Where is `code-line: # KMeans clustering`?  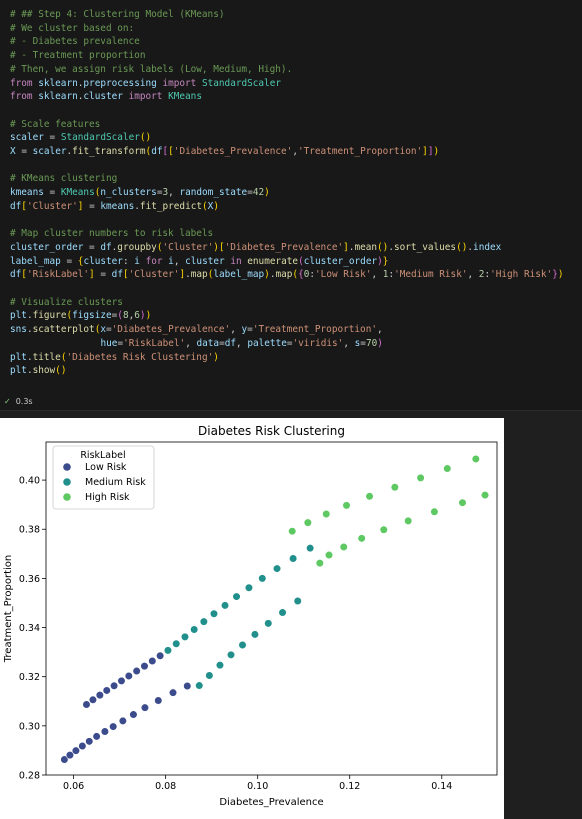 code-line: # KMeans clustering is located at coordinates (64, 179).